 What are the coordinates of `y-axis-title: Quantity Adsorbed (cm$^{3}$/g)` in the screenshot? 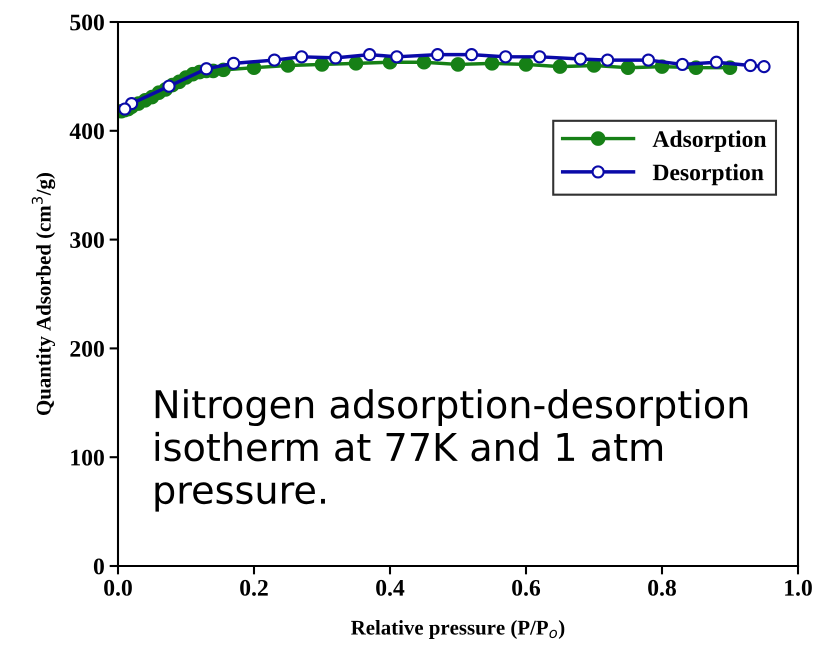 It's located at (44, 294).